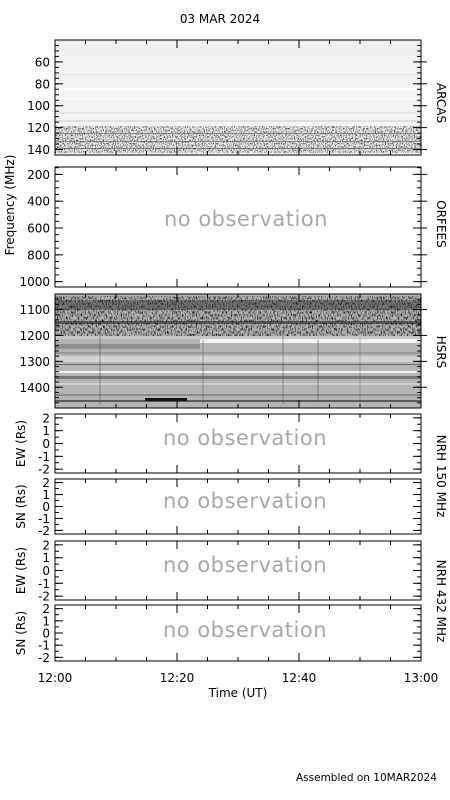 The width and height of the screenshot is (450, 800). Describe the element at coordinates (441, 352) in the screenshot. I see `instrument-label-hsrs: HSRS` at that location.